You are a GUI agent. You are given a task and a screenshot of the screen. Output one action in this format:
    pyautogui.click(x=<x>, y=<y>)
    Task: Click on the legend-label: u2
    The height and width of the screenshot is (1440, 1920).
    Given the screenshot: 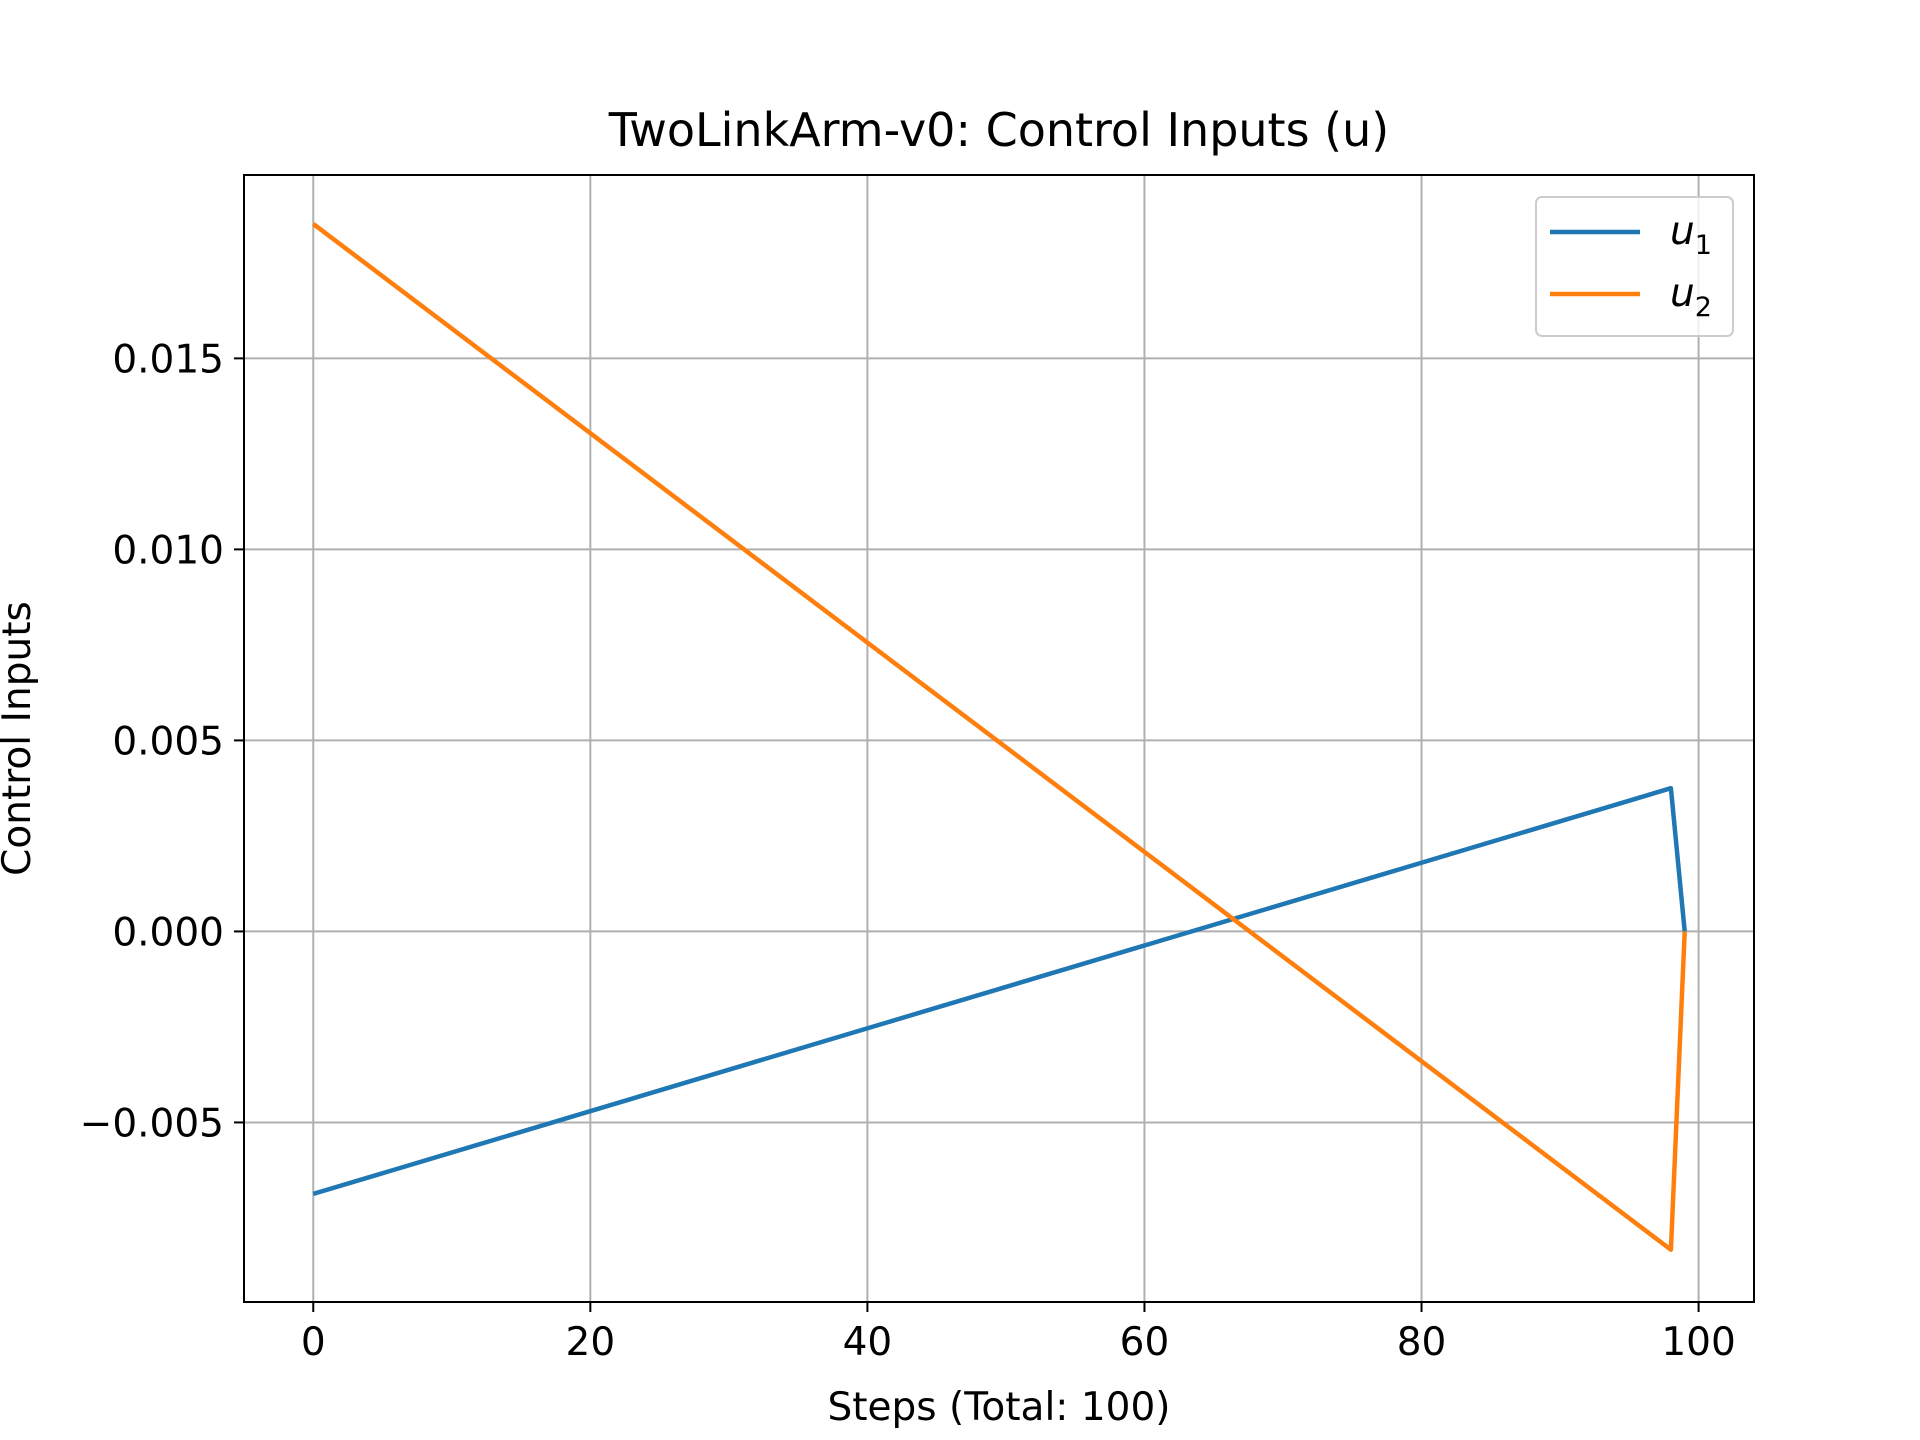 What is the action you would take?
    pyautogui.click(x=1691, y=297)
    